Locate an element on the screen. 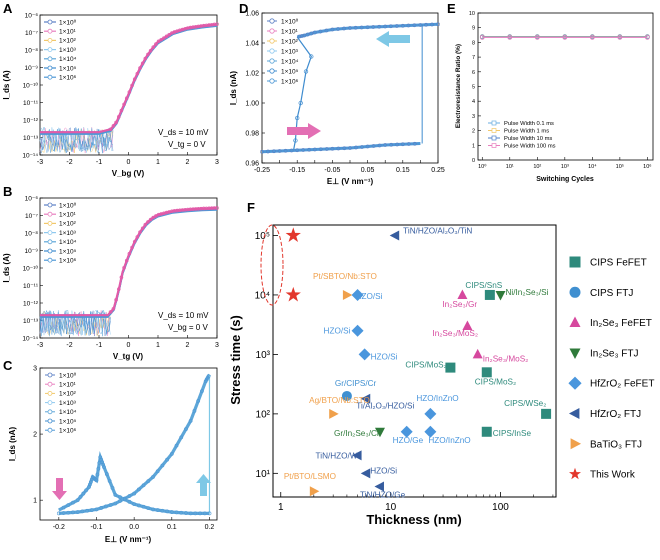 This screenshot has width=660, height=560. point-label: Pt/BTO/LSMO is located at coordinates (310, 476).